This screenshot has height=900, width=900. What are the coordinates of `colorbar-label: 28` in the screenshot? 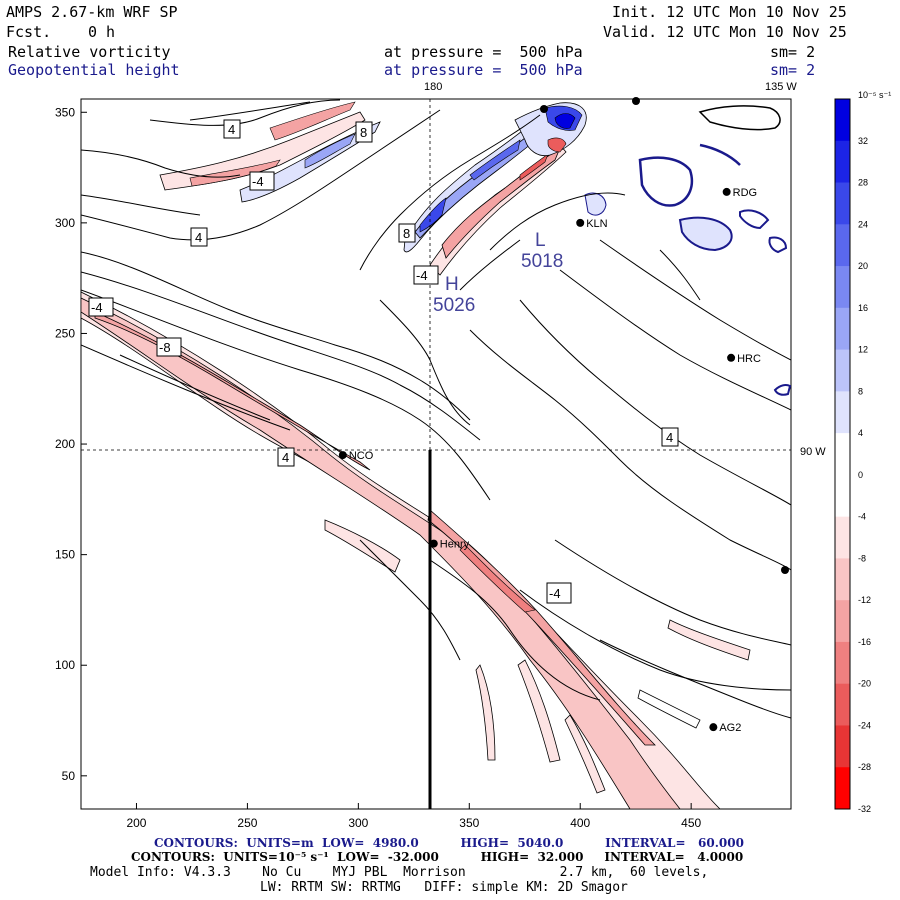 It's located at (863, 183).